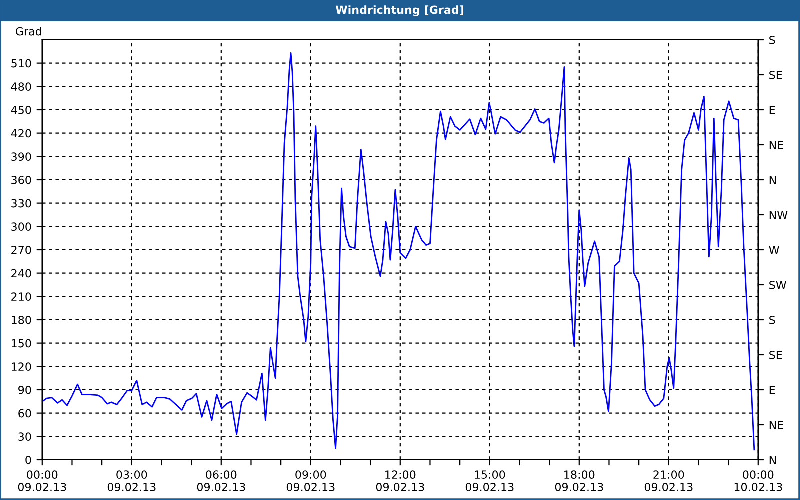  What do you see at coordinates (22, 250) in the screenshot?
I see `y-tick-label: 270` at bounding box center [22, 250].